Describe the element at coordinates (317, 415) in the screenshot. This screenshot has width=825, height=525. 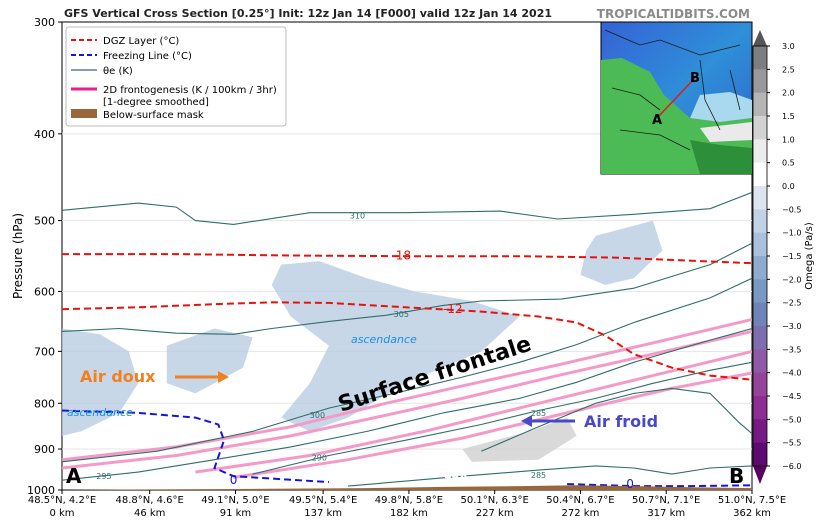
I see `contour-label-theta-300: 300` at that location.